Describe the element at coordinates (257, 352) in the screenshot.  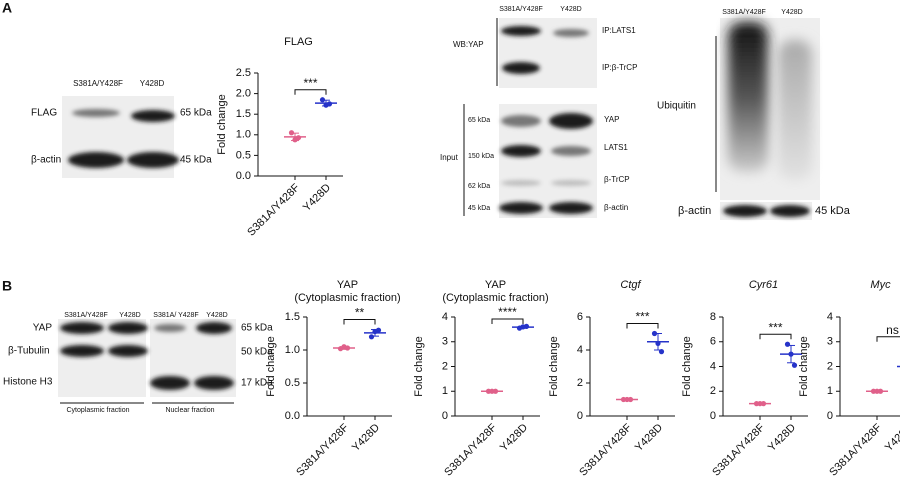
I see `size-label: 50 kDa` at that location.